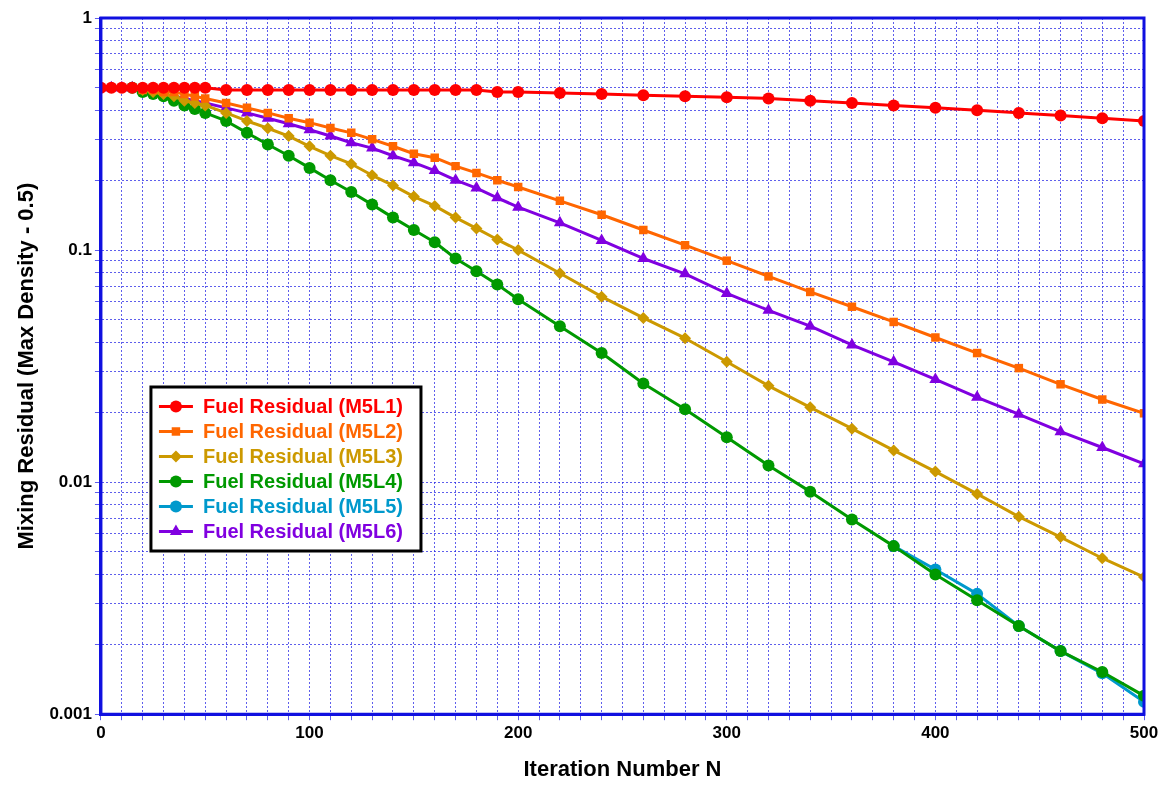 Image resolution: width=1166 pixels, height=795 pixels. Describe the element at coordinates (302, 456) in the screenshot. I see `legend-label: Fuel Residual (M5L3)` at that location.